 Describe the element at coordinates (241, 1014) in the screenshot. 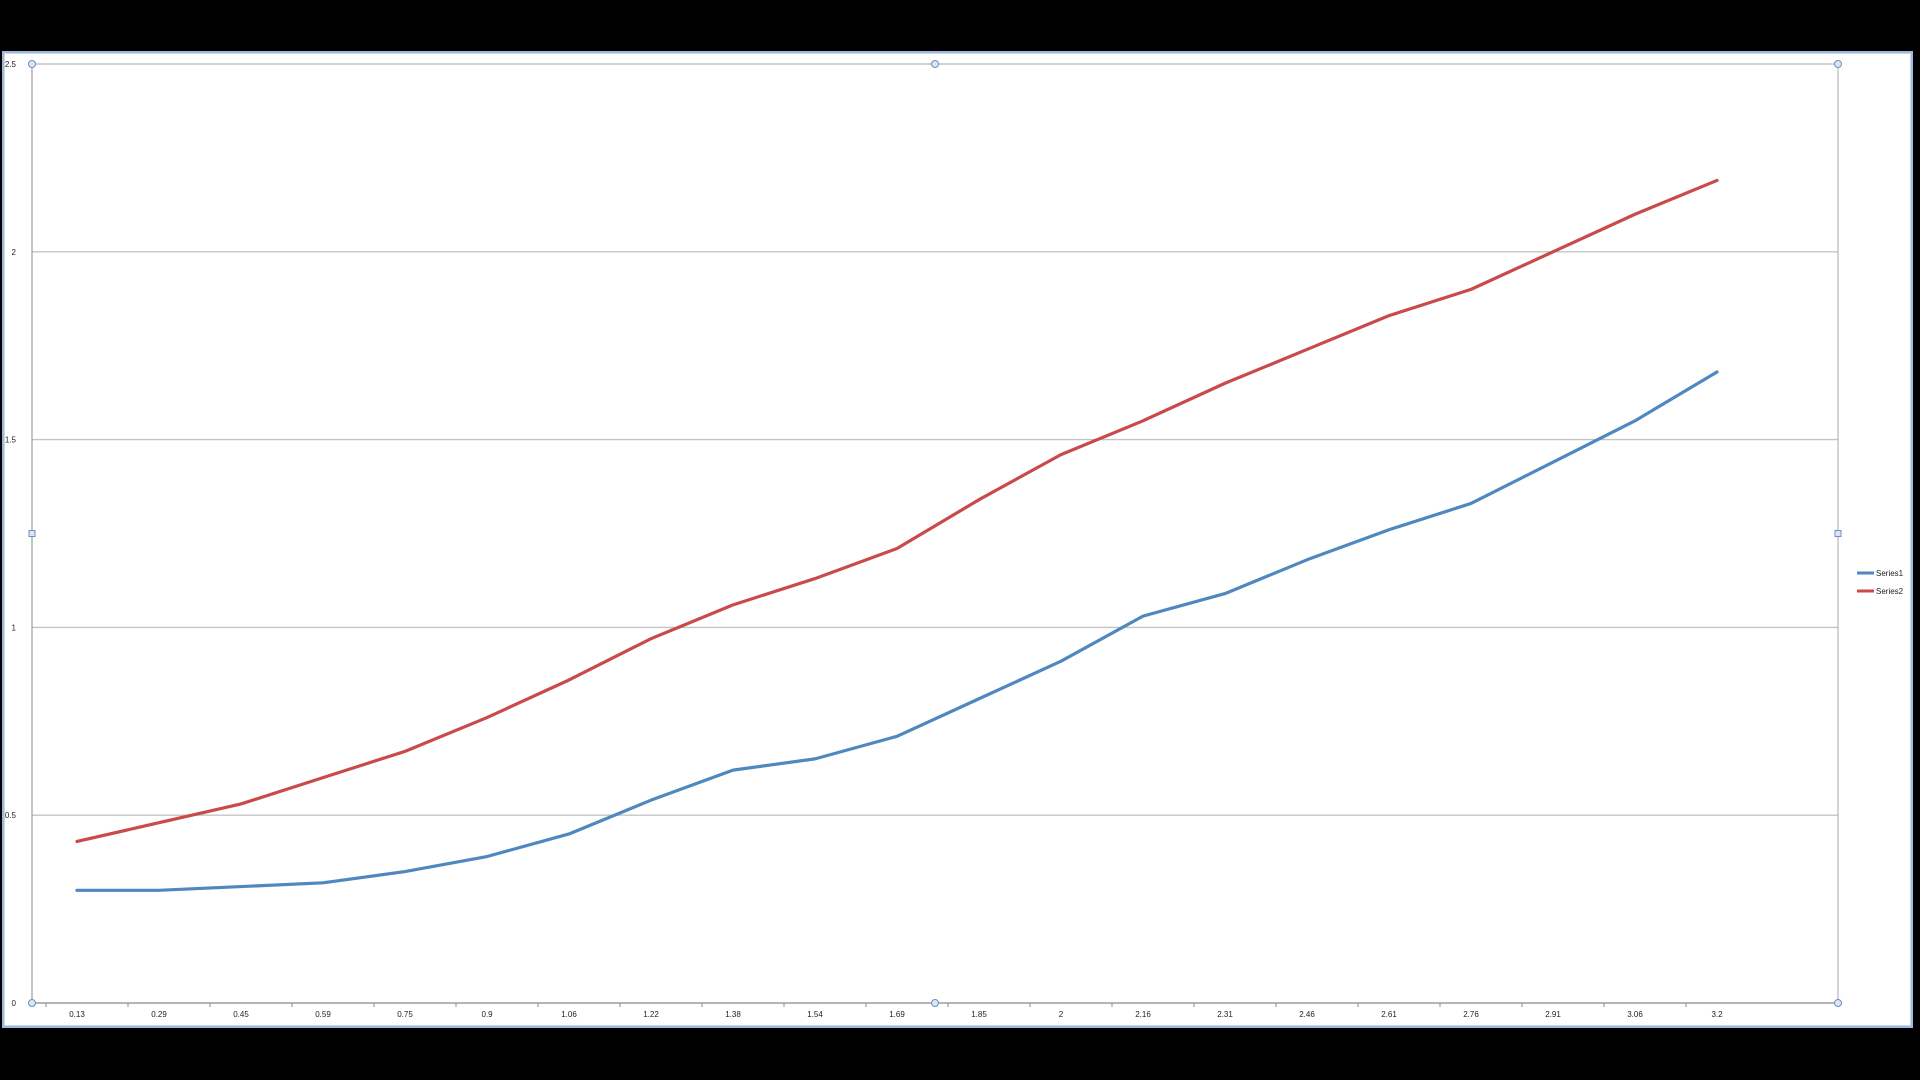

I see `x-tick-label: 0.45` at that location.